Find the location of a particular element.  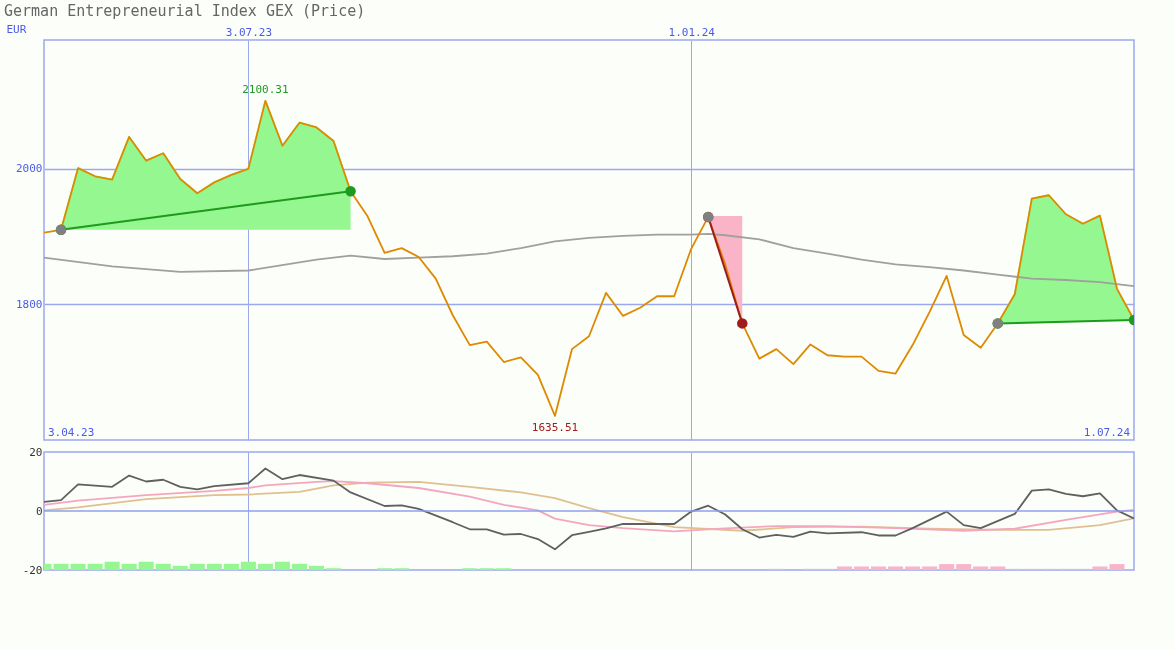

y-tick-label: -20 is located at coordinates (32, 570).